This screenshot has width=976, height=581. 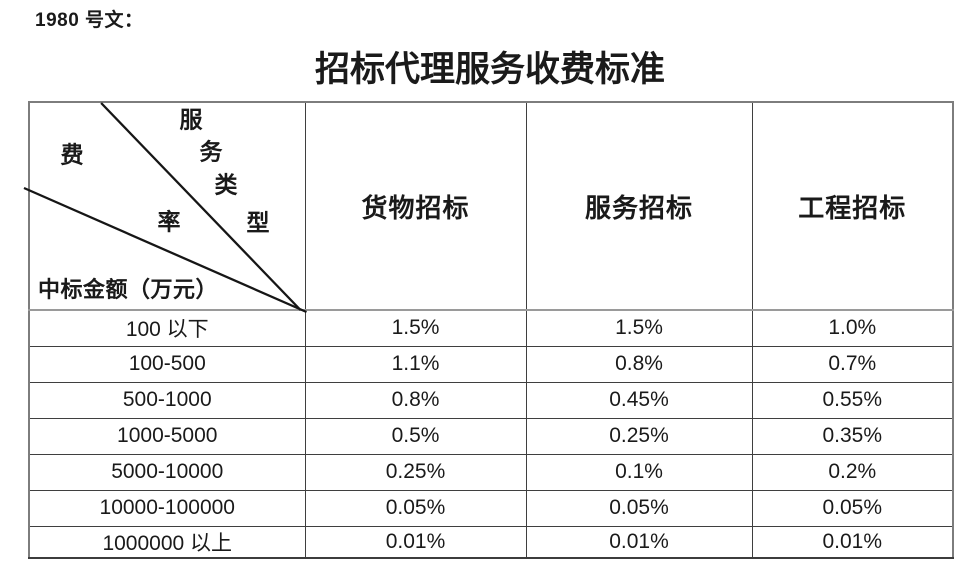 I want to click on amount-range-cell: 500-1000, so click(x=167, y=400).